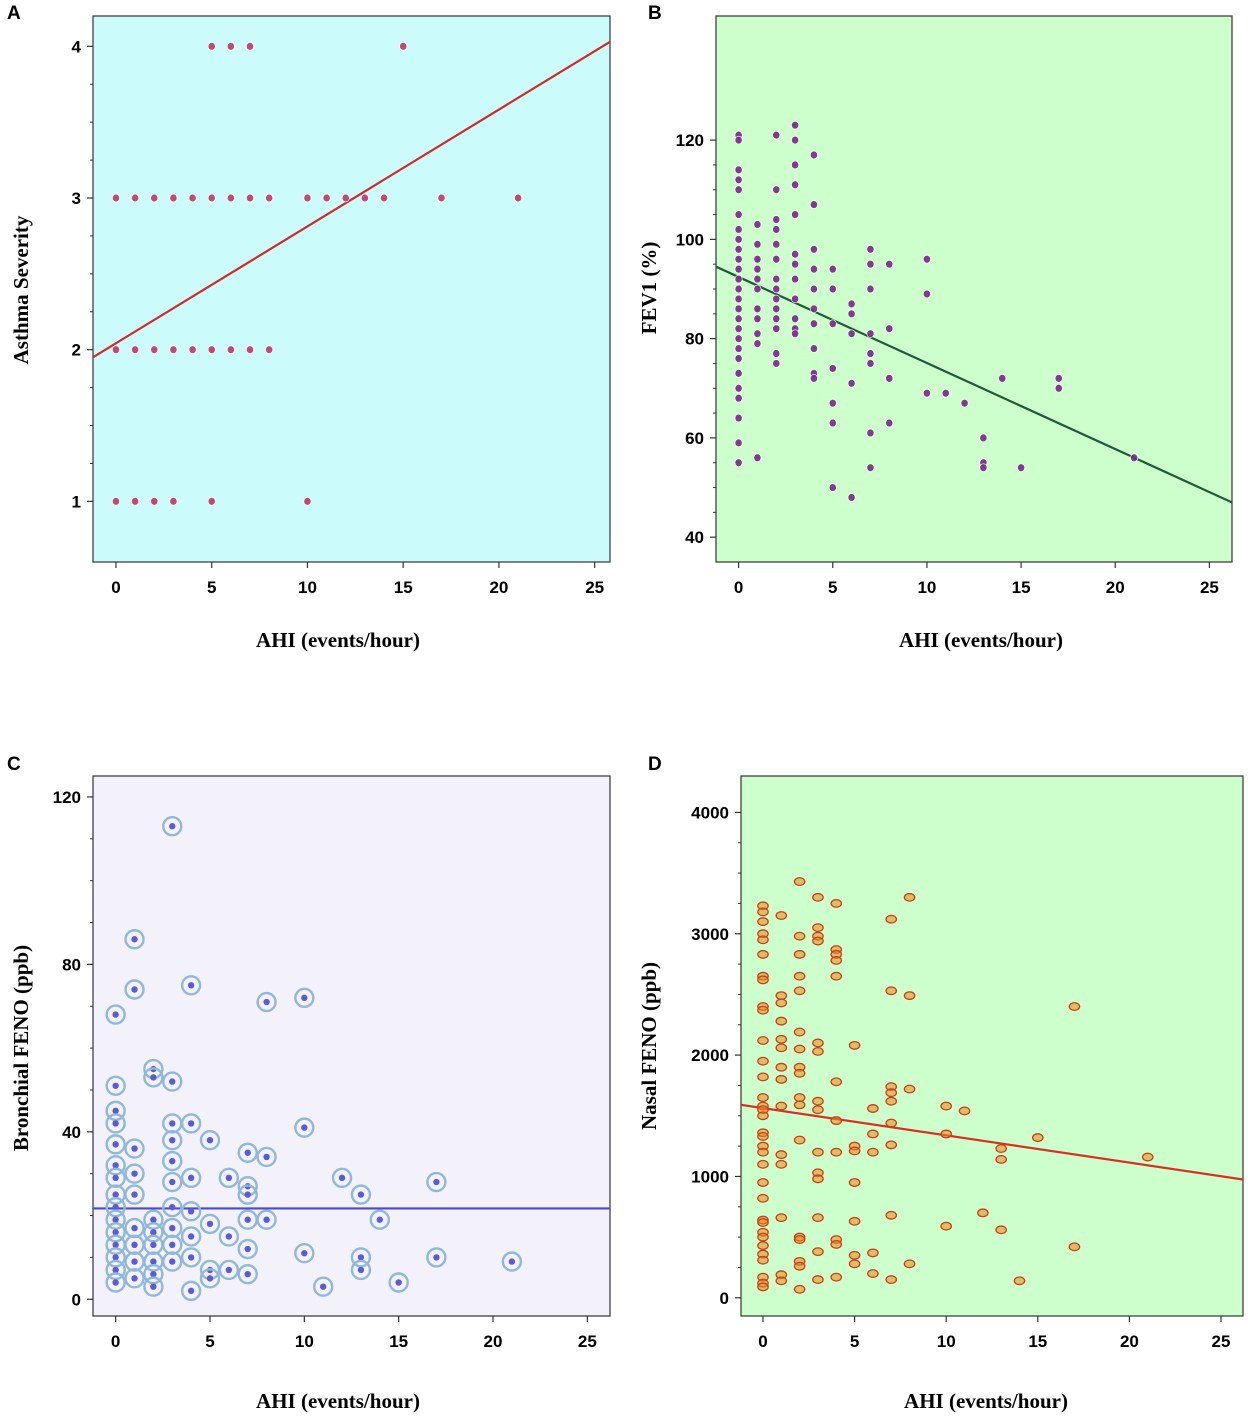 Image resolution: width=1248 pixels, height=1426 pixels. I want to click on panel-a-y-tick-label: 3, so click(76, 198).